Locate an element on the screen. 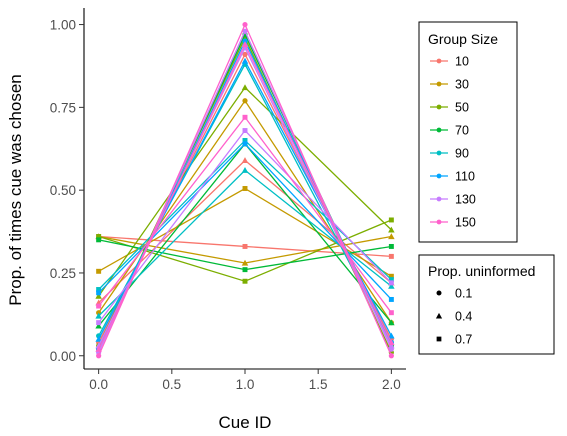 The height and width of the screenshot is (436, 567). x-tick-label: 1.0 is located at coordinates (245, 384).